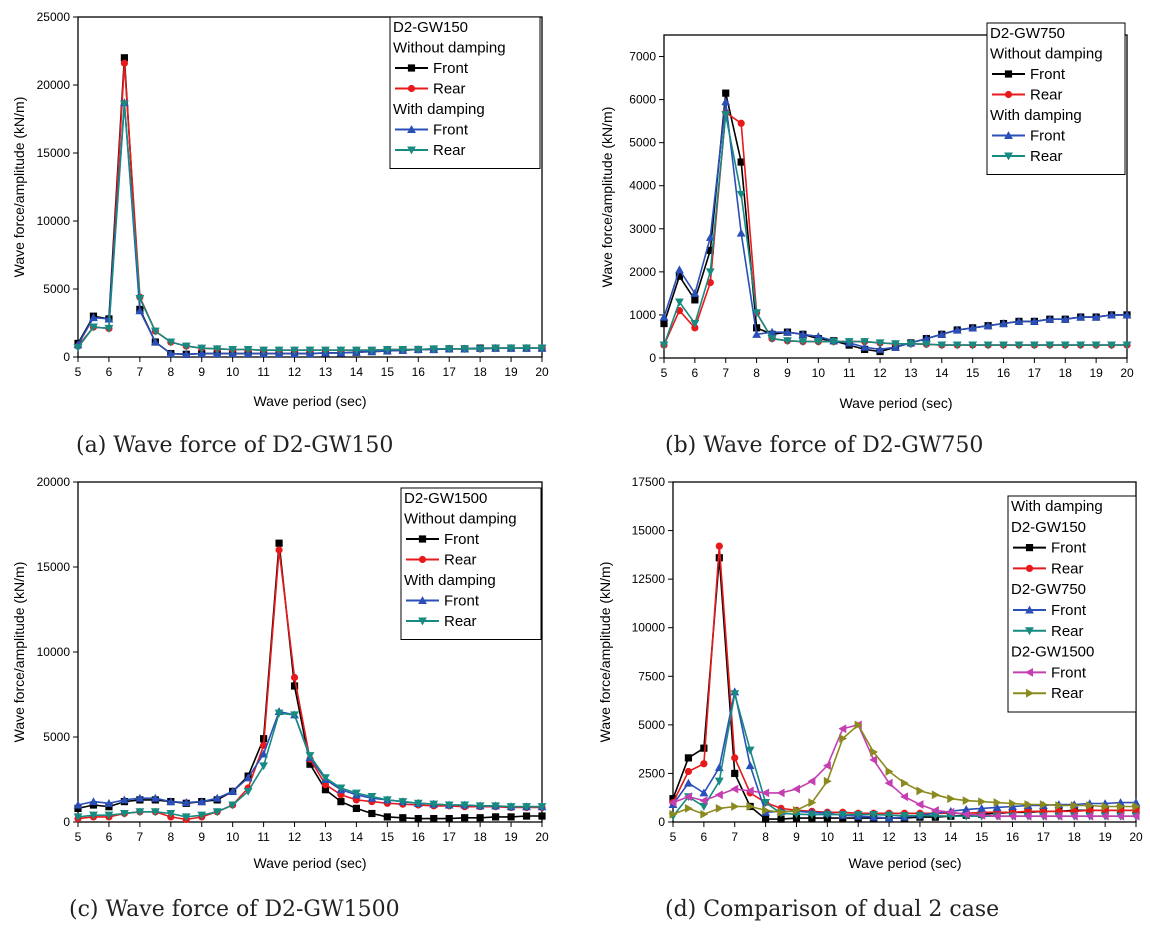 This screenshot has width=1150, height=930. Describe the element at coordinates (642, 315) in the screenshot. I see `y-tick-label: 1000` at that location.